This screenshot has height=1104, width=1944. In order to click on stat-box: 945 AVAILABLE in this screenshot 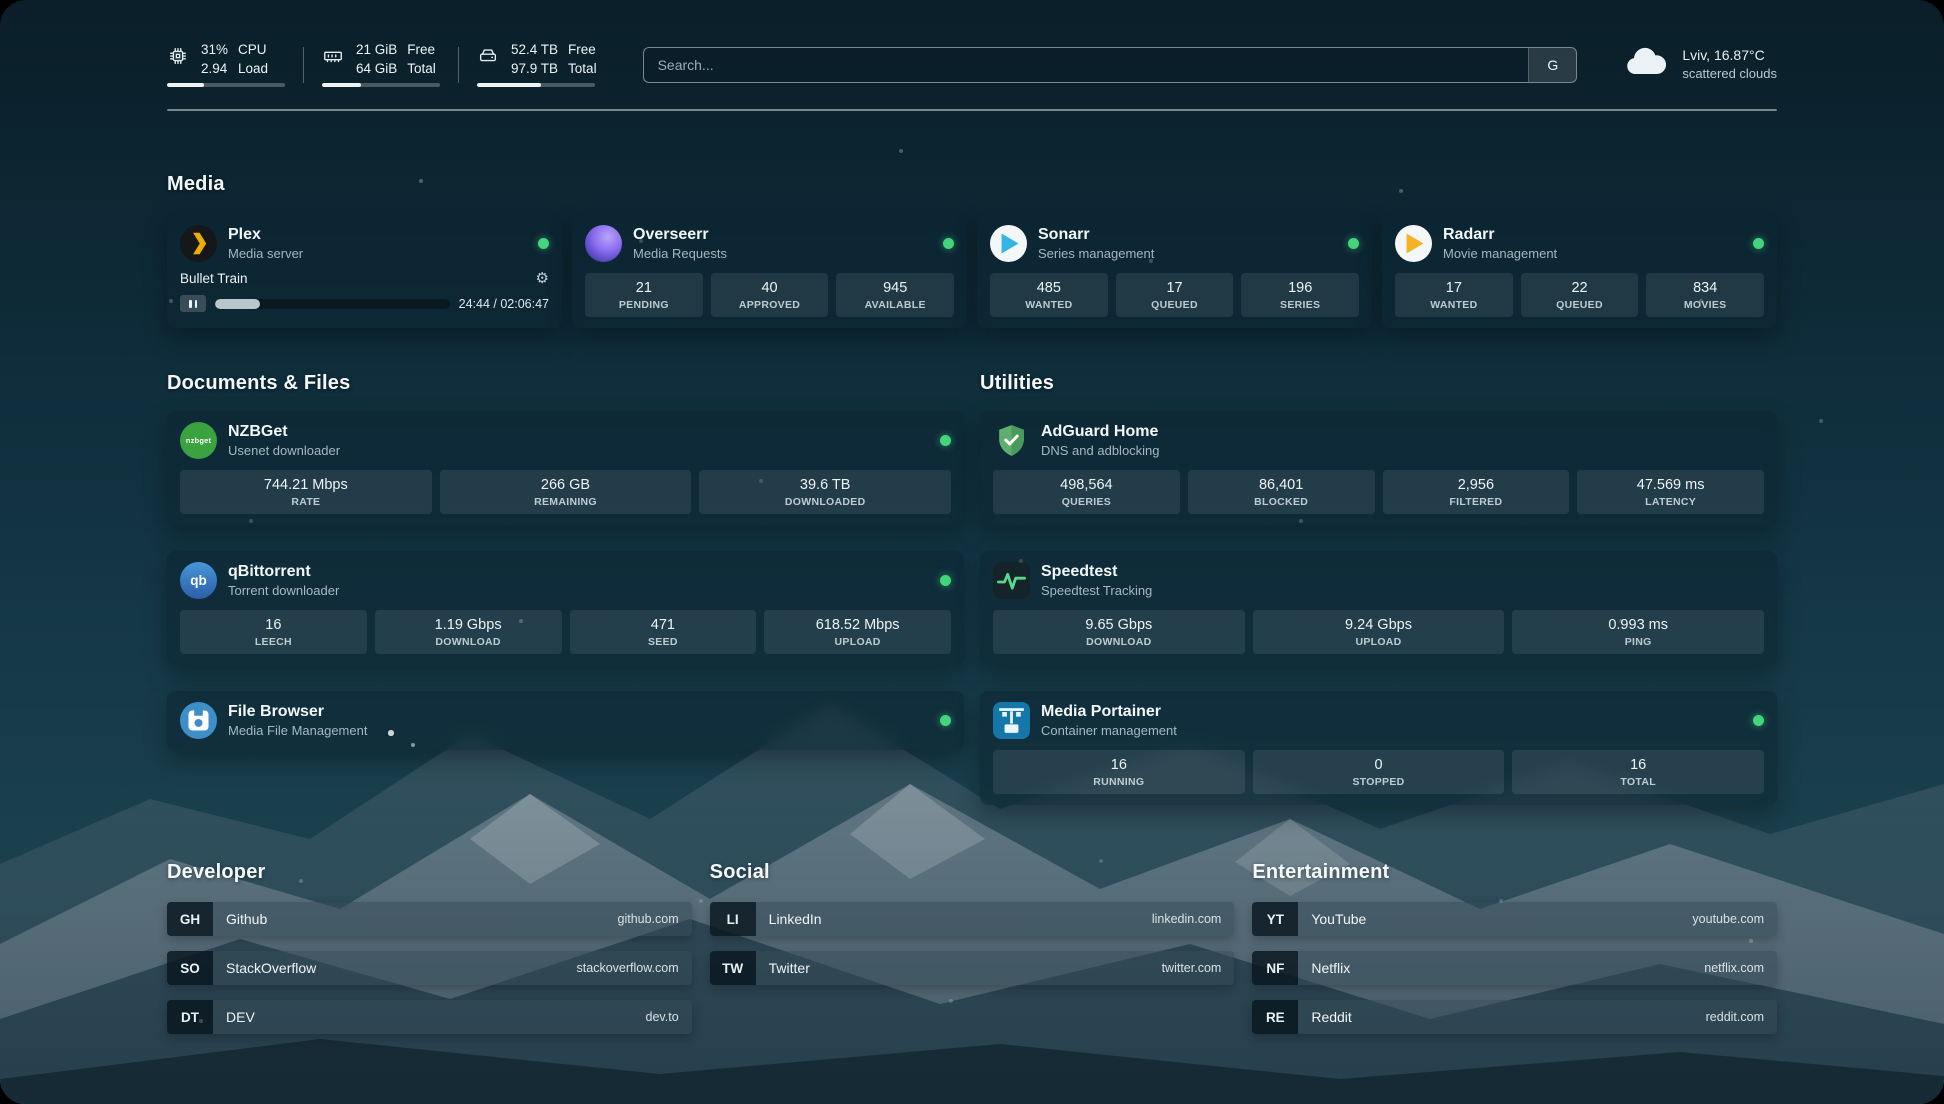, I will do `click(895, 295)`.